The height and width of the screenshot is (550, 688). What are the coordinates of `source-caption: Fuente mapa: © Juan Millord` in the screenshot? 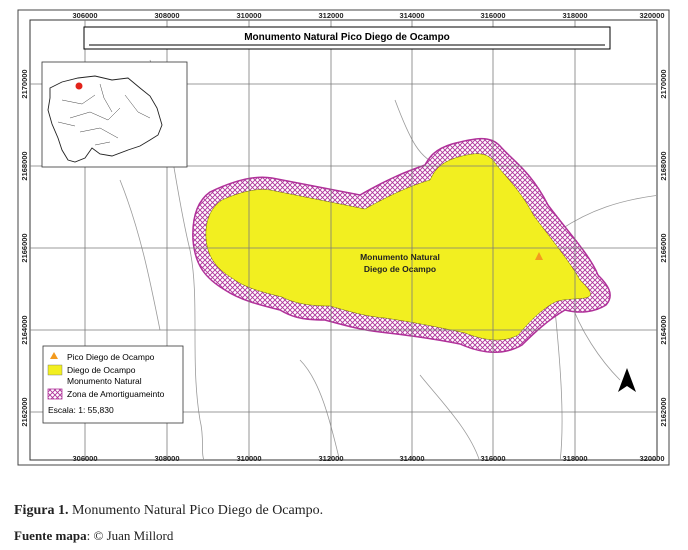 It's located at (93, 536).